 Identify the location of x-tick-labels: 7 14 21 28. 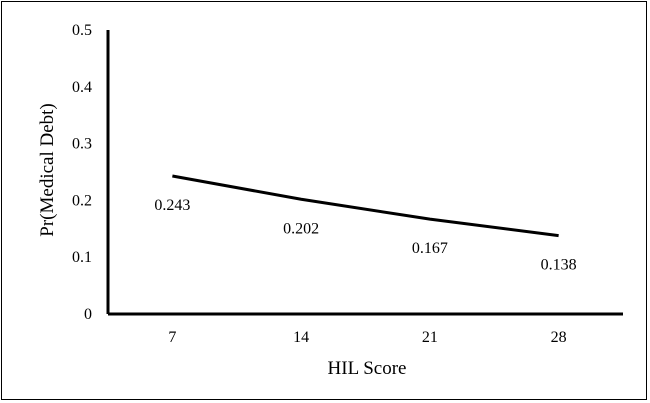
(367, 337).